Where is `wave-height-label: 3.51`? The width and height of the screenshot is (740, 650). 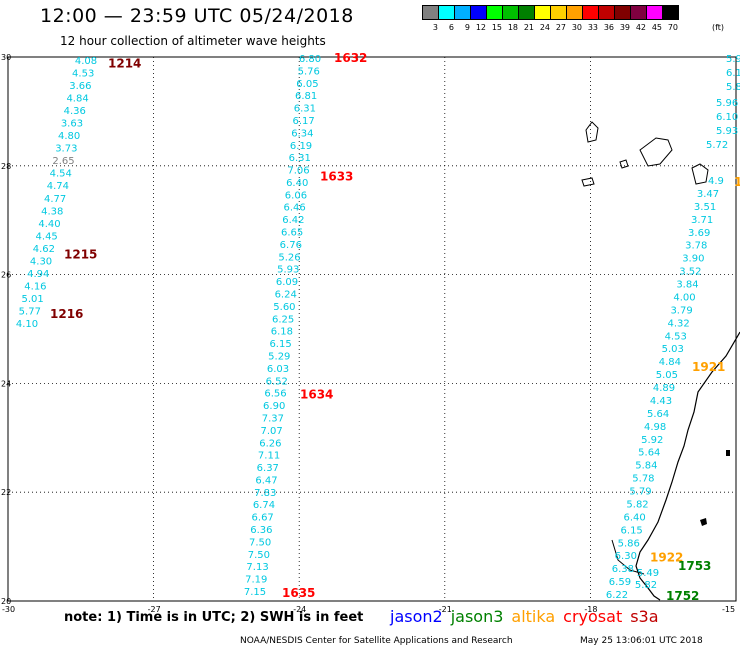
wave-height-label: 3.51 is located at coordinates (705, 207).